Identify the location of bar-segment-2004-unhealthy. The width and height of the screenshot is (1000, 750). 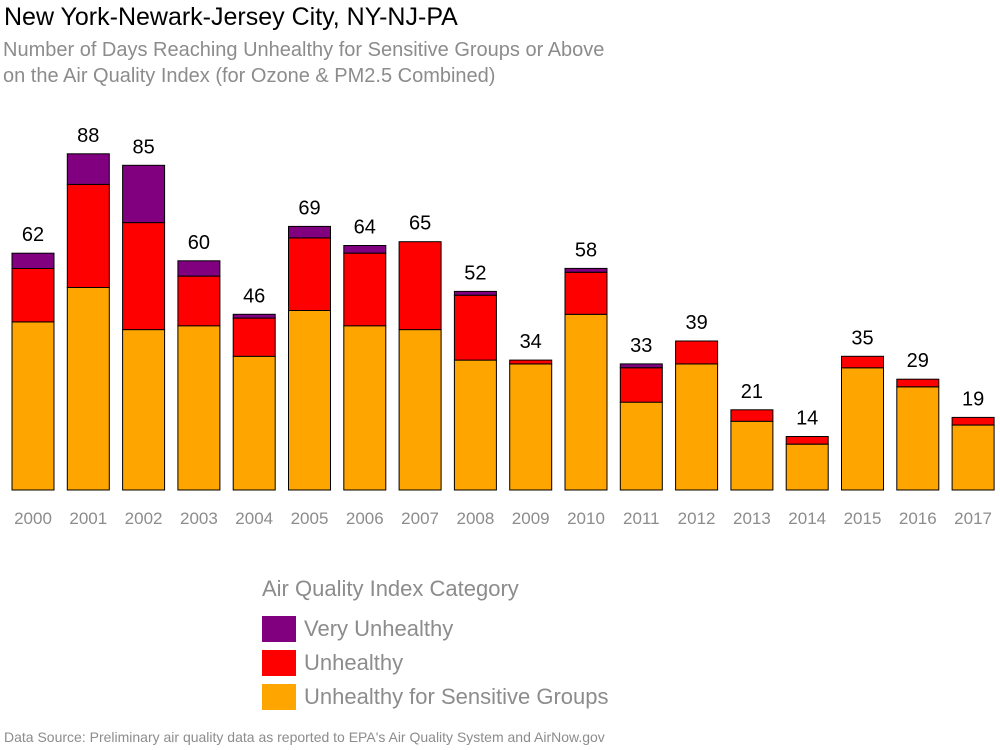
(254, 337).